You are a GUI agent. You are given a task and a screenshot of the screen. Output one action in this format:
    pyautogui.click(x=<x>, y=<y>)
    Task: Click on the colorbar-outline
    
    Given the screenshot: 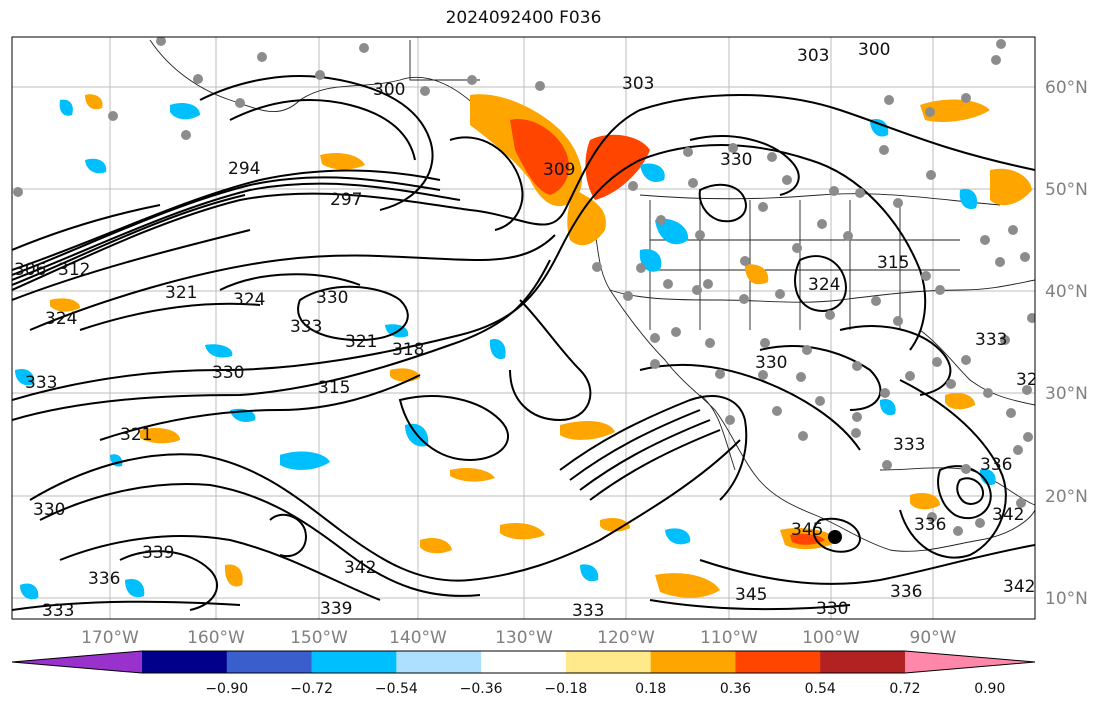 What is the action you would take?
    pyautogui.click(x=523, y=662)
    